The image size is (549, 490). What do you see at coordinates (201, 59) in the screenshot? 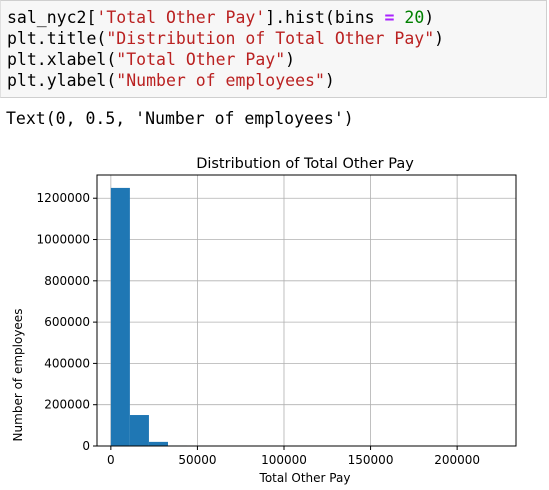
I see `code-token: "Total Other Pay"` at bounding box center [201, 59].